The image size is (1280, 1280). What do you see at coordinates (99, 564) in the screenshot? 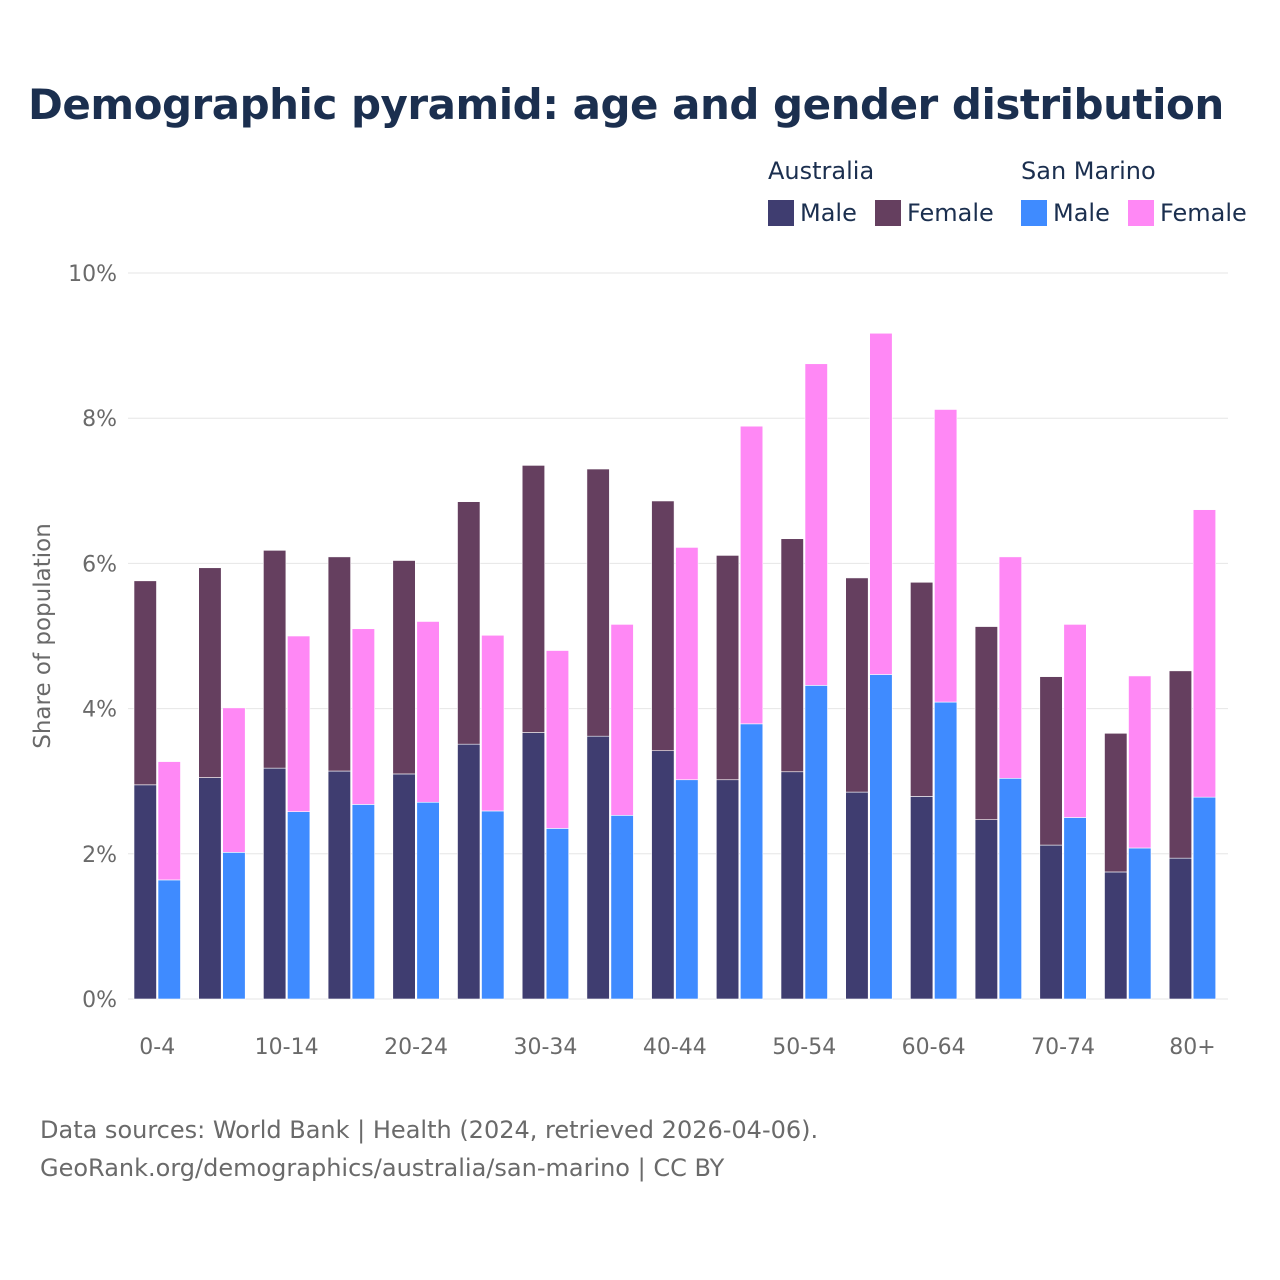
I see `y-tick-label: 6%` at bounding box center [99, 564].